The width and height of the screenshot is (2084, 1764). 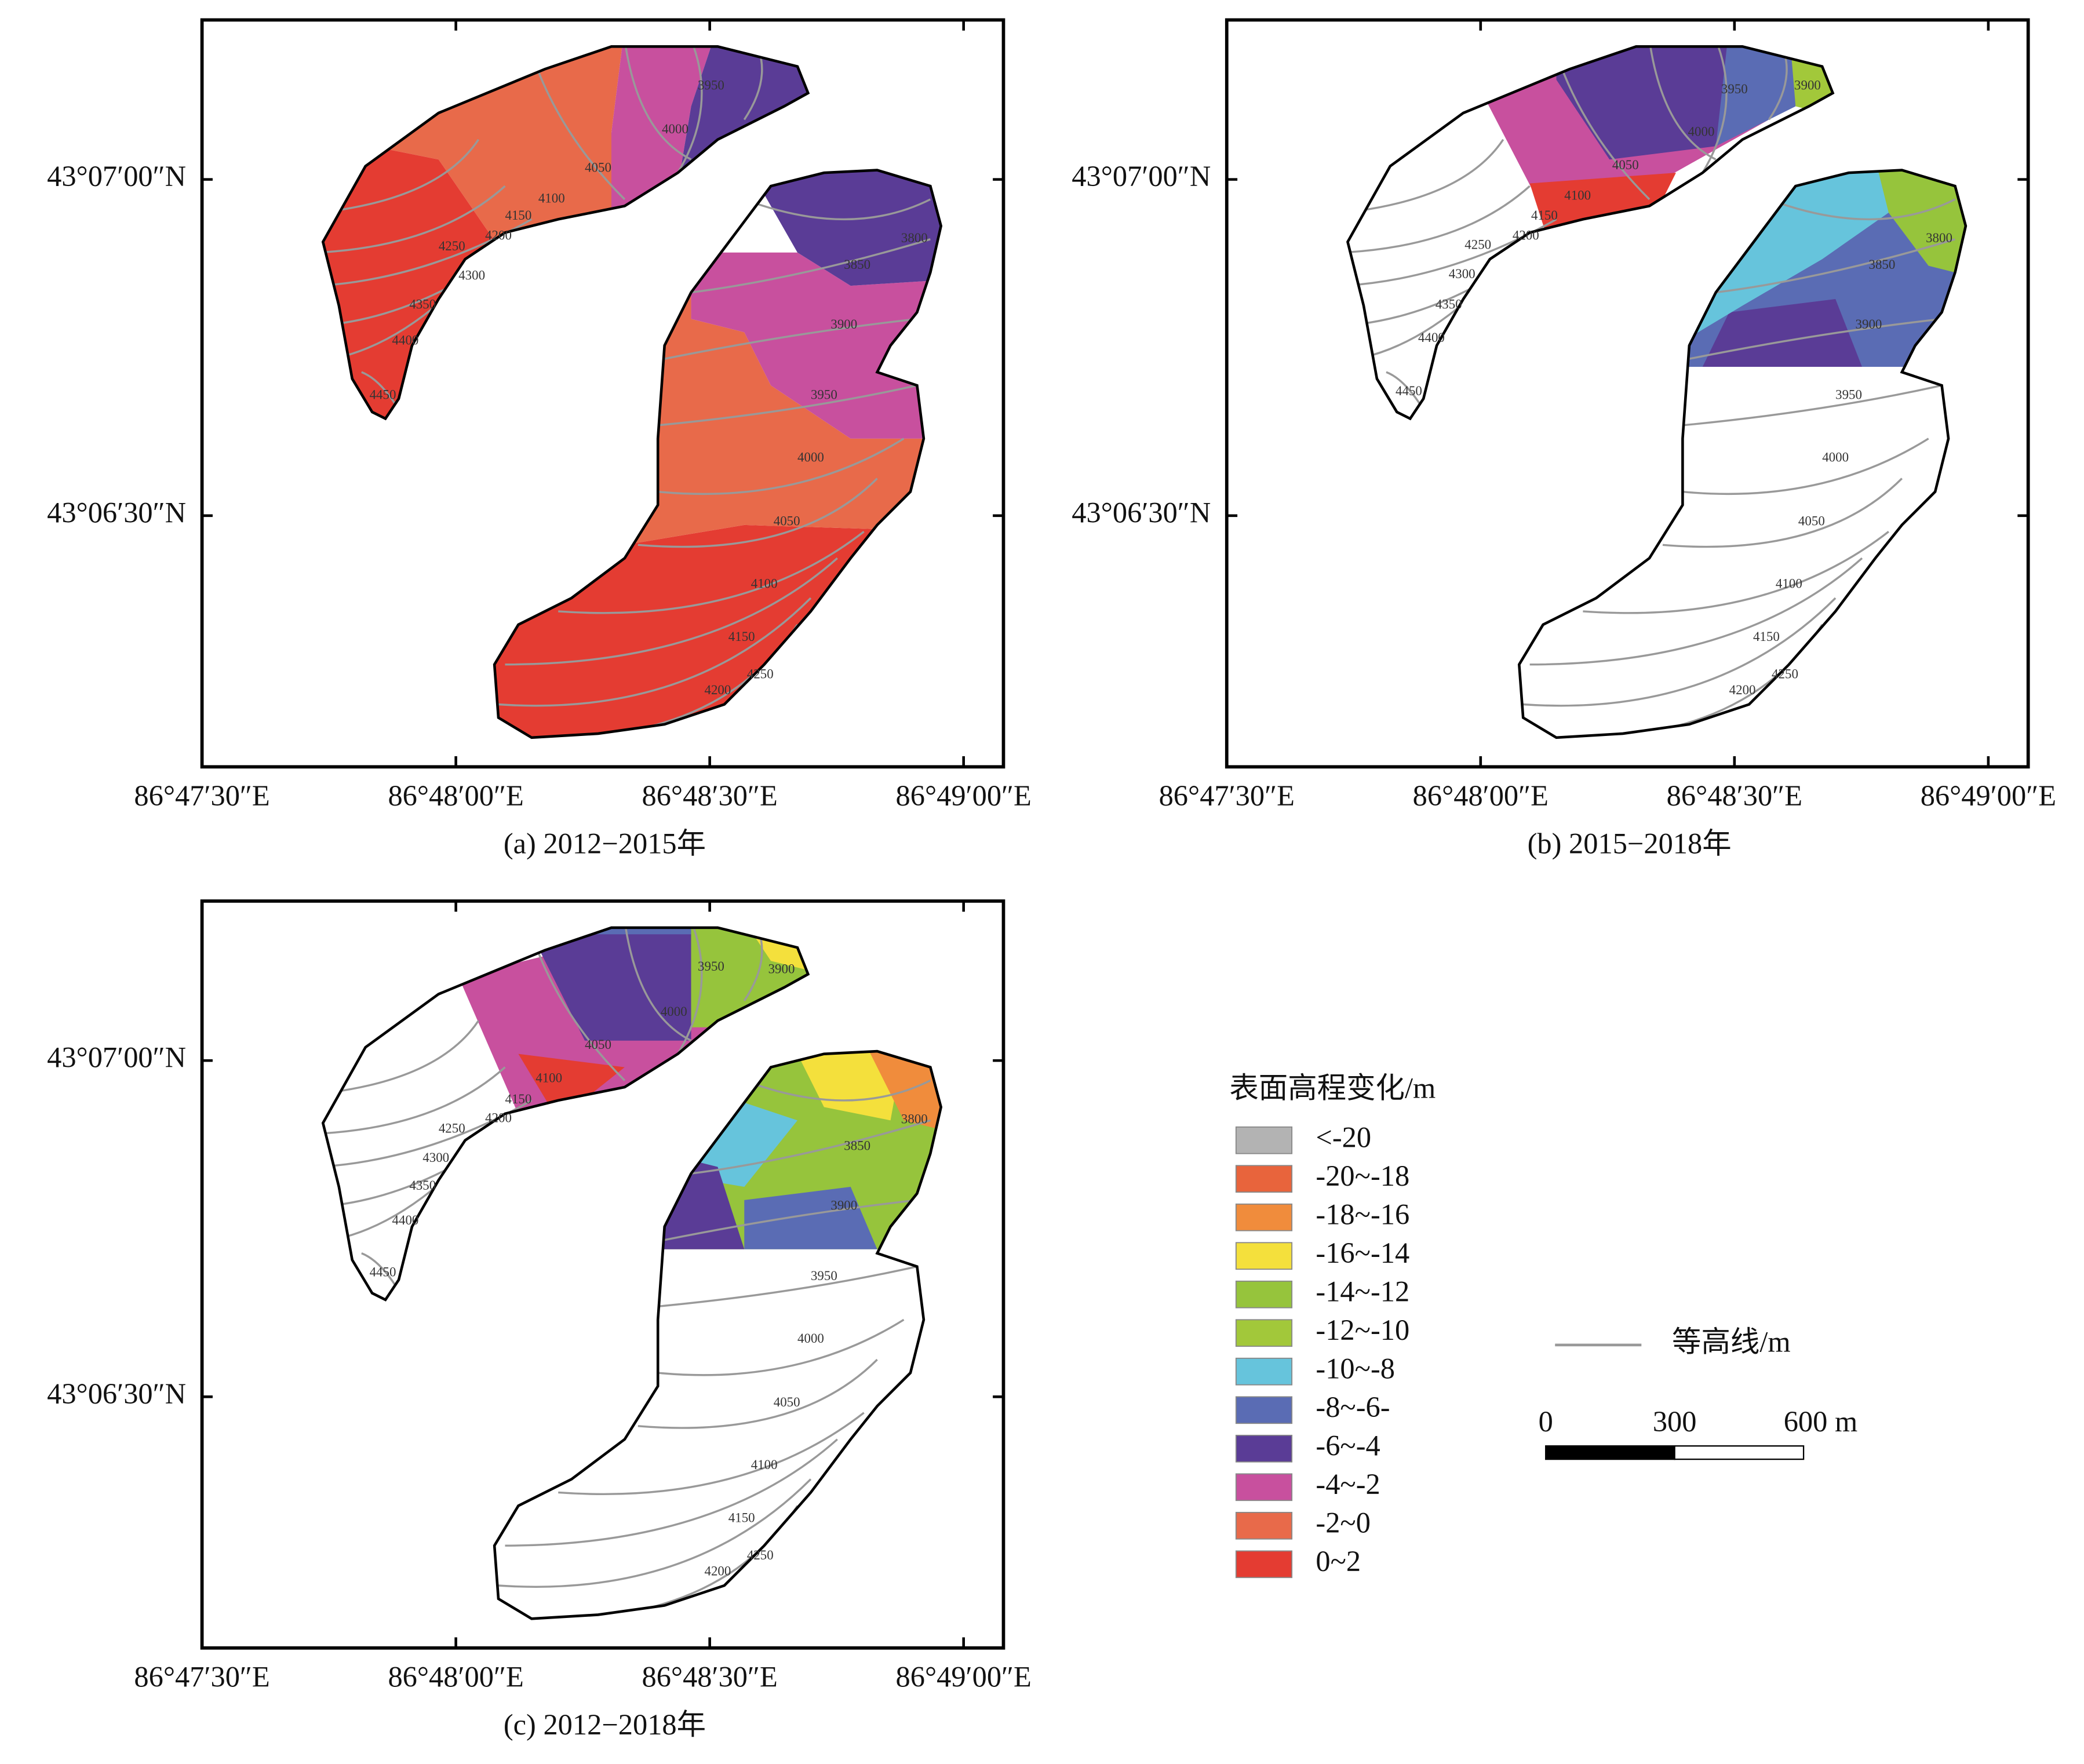 What do you see at coordinates (1332, 1087) in the screenshot?
I see `legend-title: 表面高程变化/m` at bounding box center [1332, 1087].